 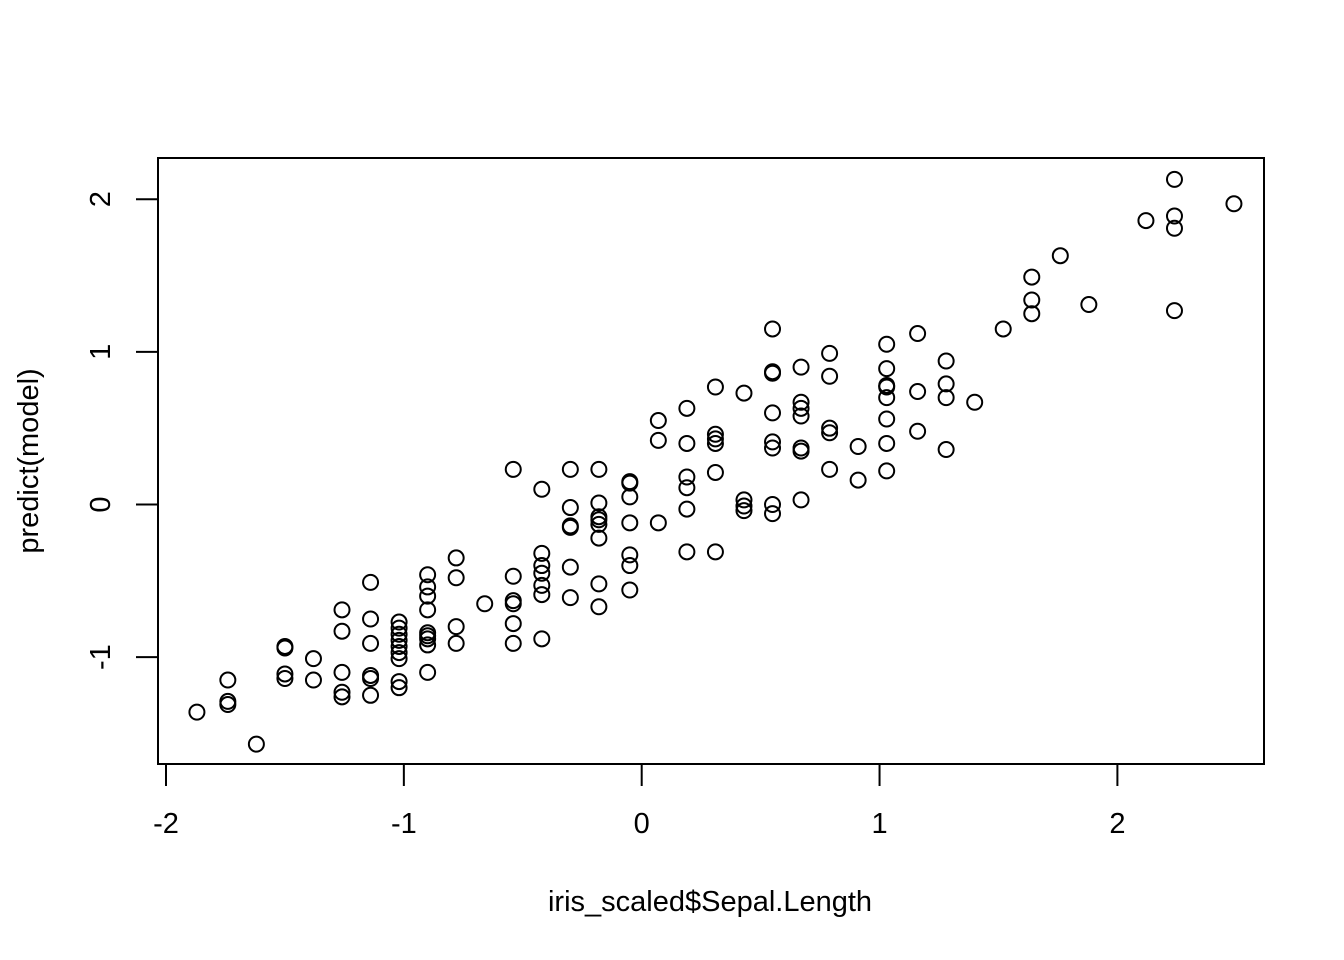 I want to click on y-ticks: -1 0 1 2, so click(x=121, y=430).